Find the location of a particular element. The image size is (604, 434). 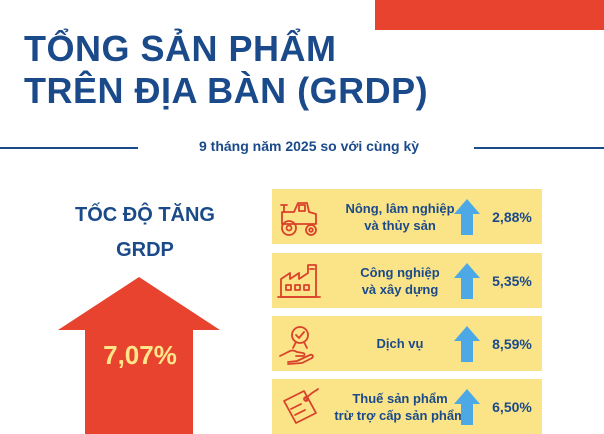

sector-name: Thuế sản phẩm trừ trợ cấp sản phẩm is located at coordinates (400, 406).